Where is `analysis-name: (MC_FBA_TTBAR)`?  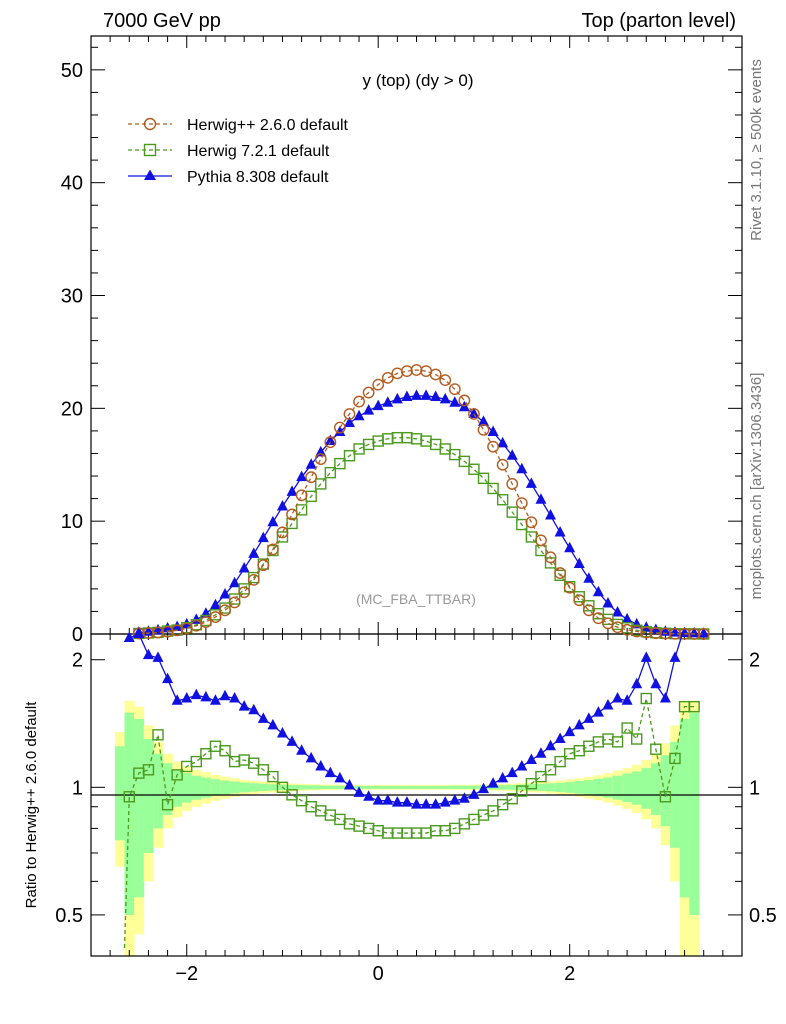 analysis-name: (MC_FBA_TTBAR) is located at coordinates (416, 599).